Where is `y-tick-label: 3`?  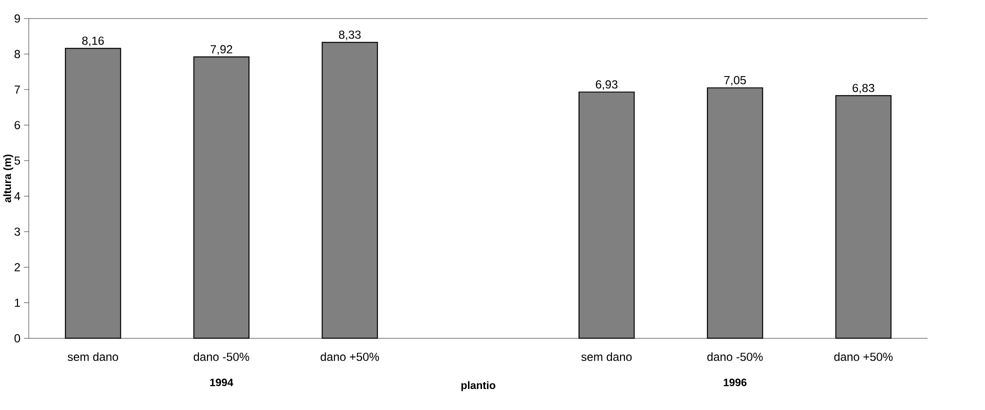
y-tick-label: 3 is located at coordinates (17, 231).